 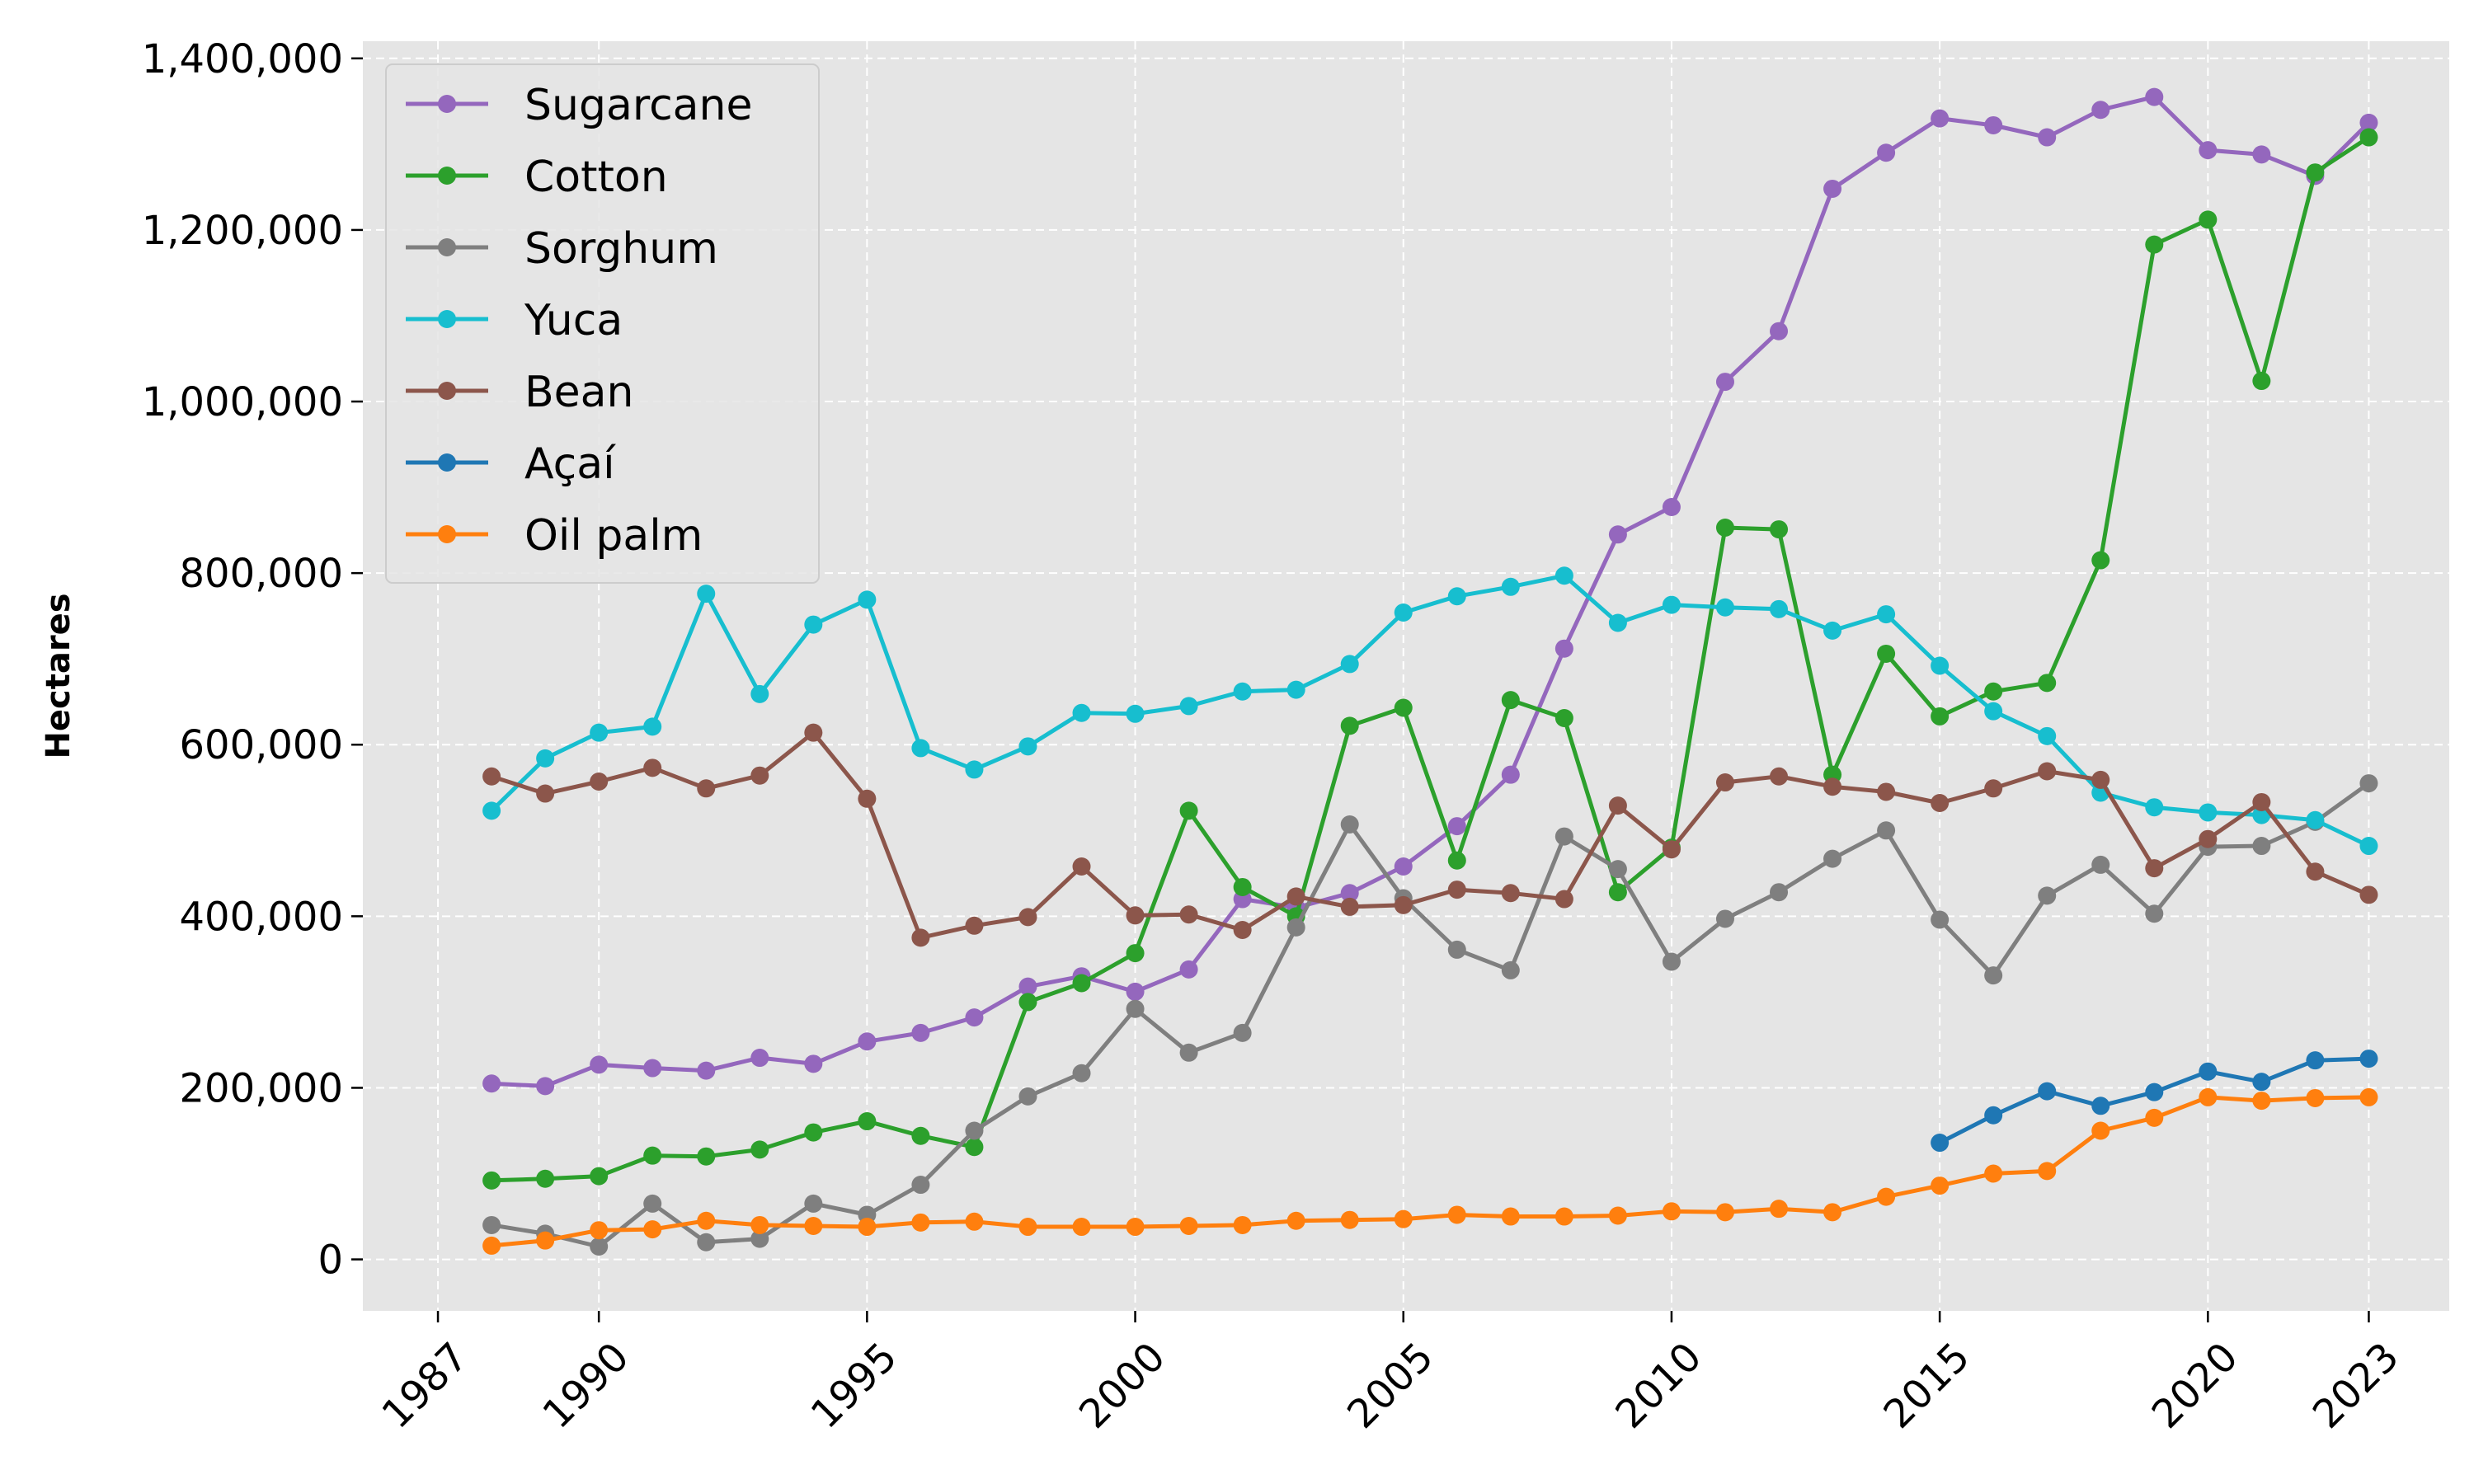 I want to click on series-yuca, so click(x=1430, y=711).